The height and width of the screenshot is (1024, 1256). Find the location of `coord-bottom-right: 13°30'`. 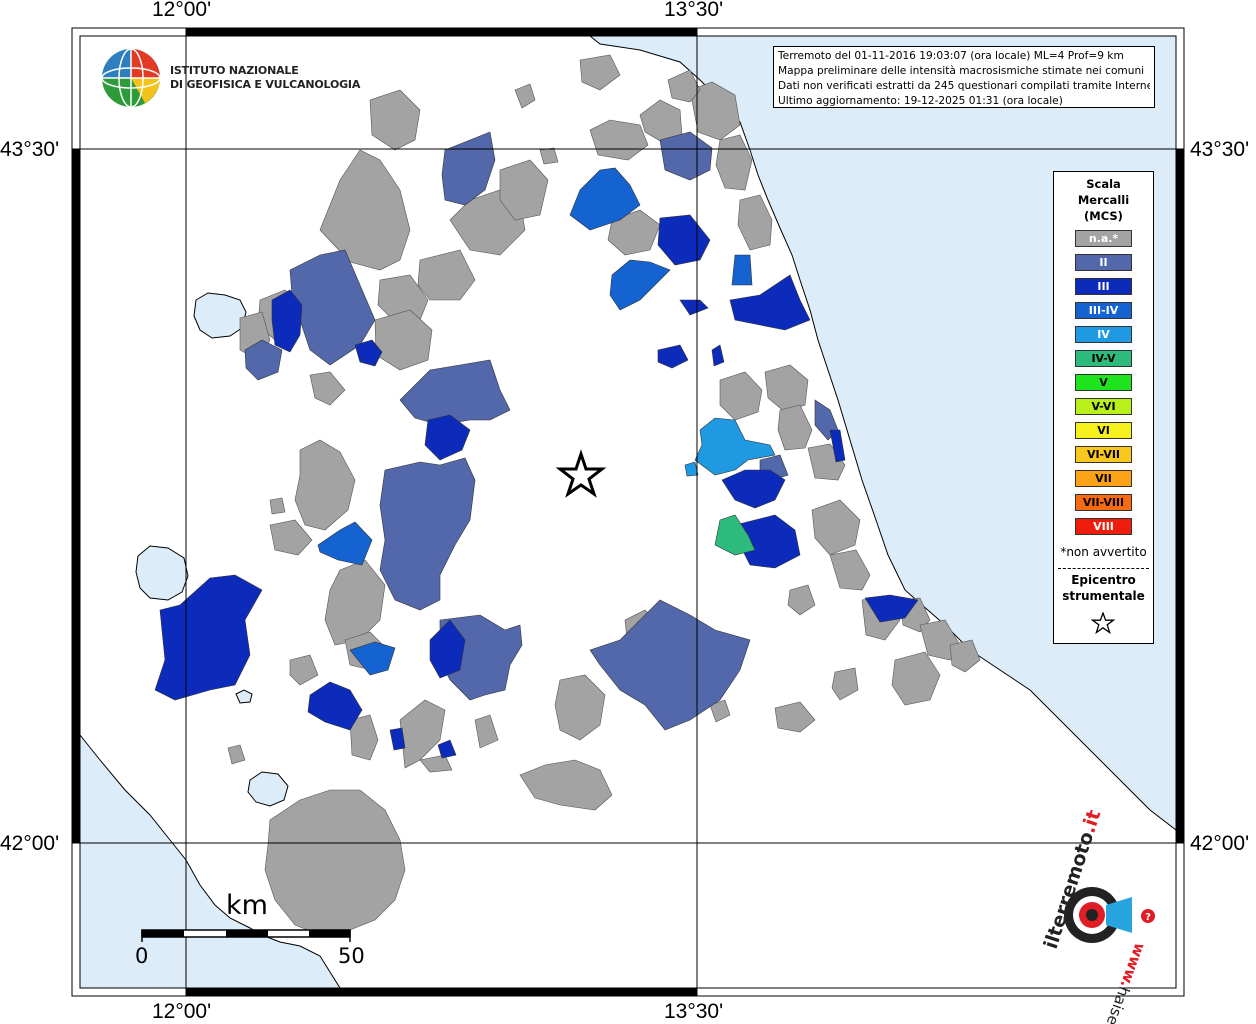

coord-bottom-right: 13°30' is located at coordinates (694, 1011).